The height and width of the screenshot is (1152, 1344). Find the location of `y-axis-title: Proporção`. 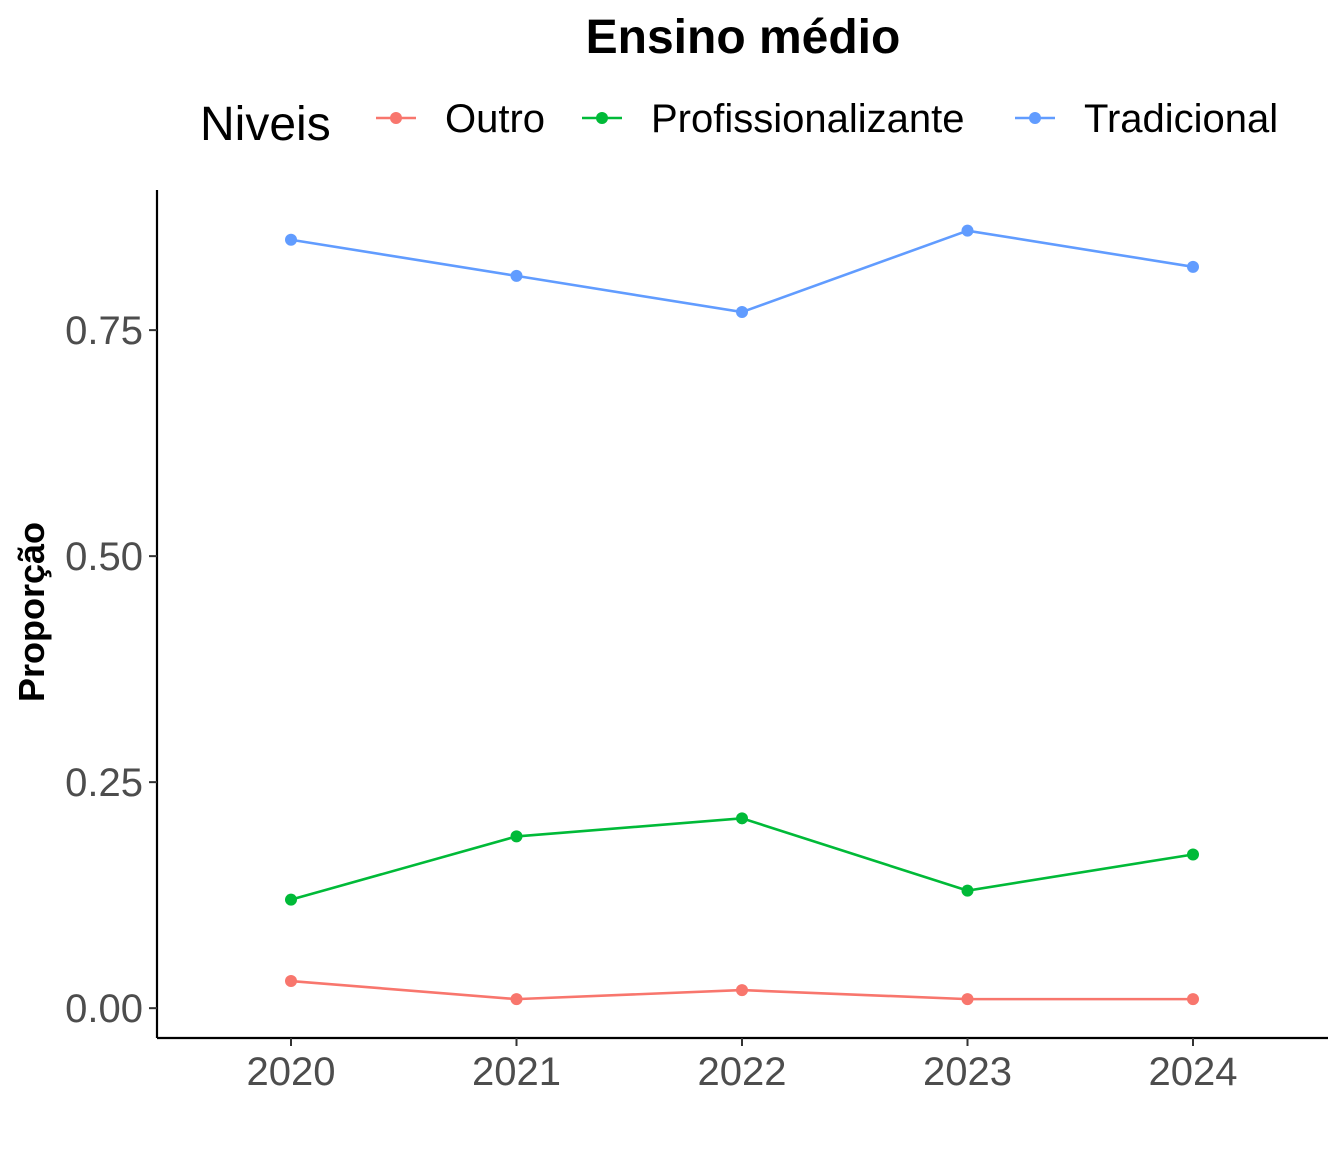

y-axis-title: Proporção is located at coordinates (31, 612).